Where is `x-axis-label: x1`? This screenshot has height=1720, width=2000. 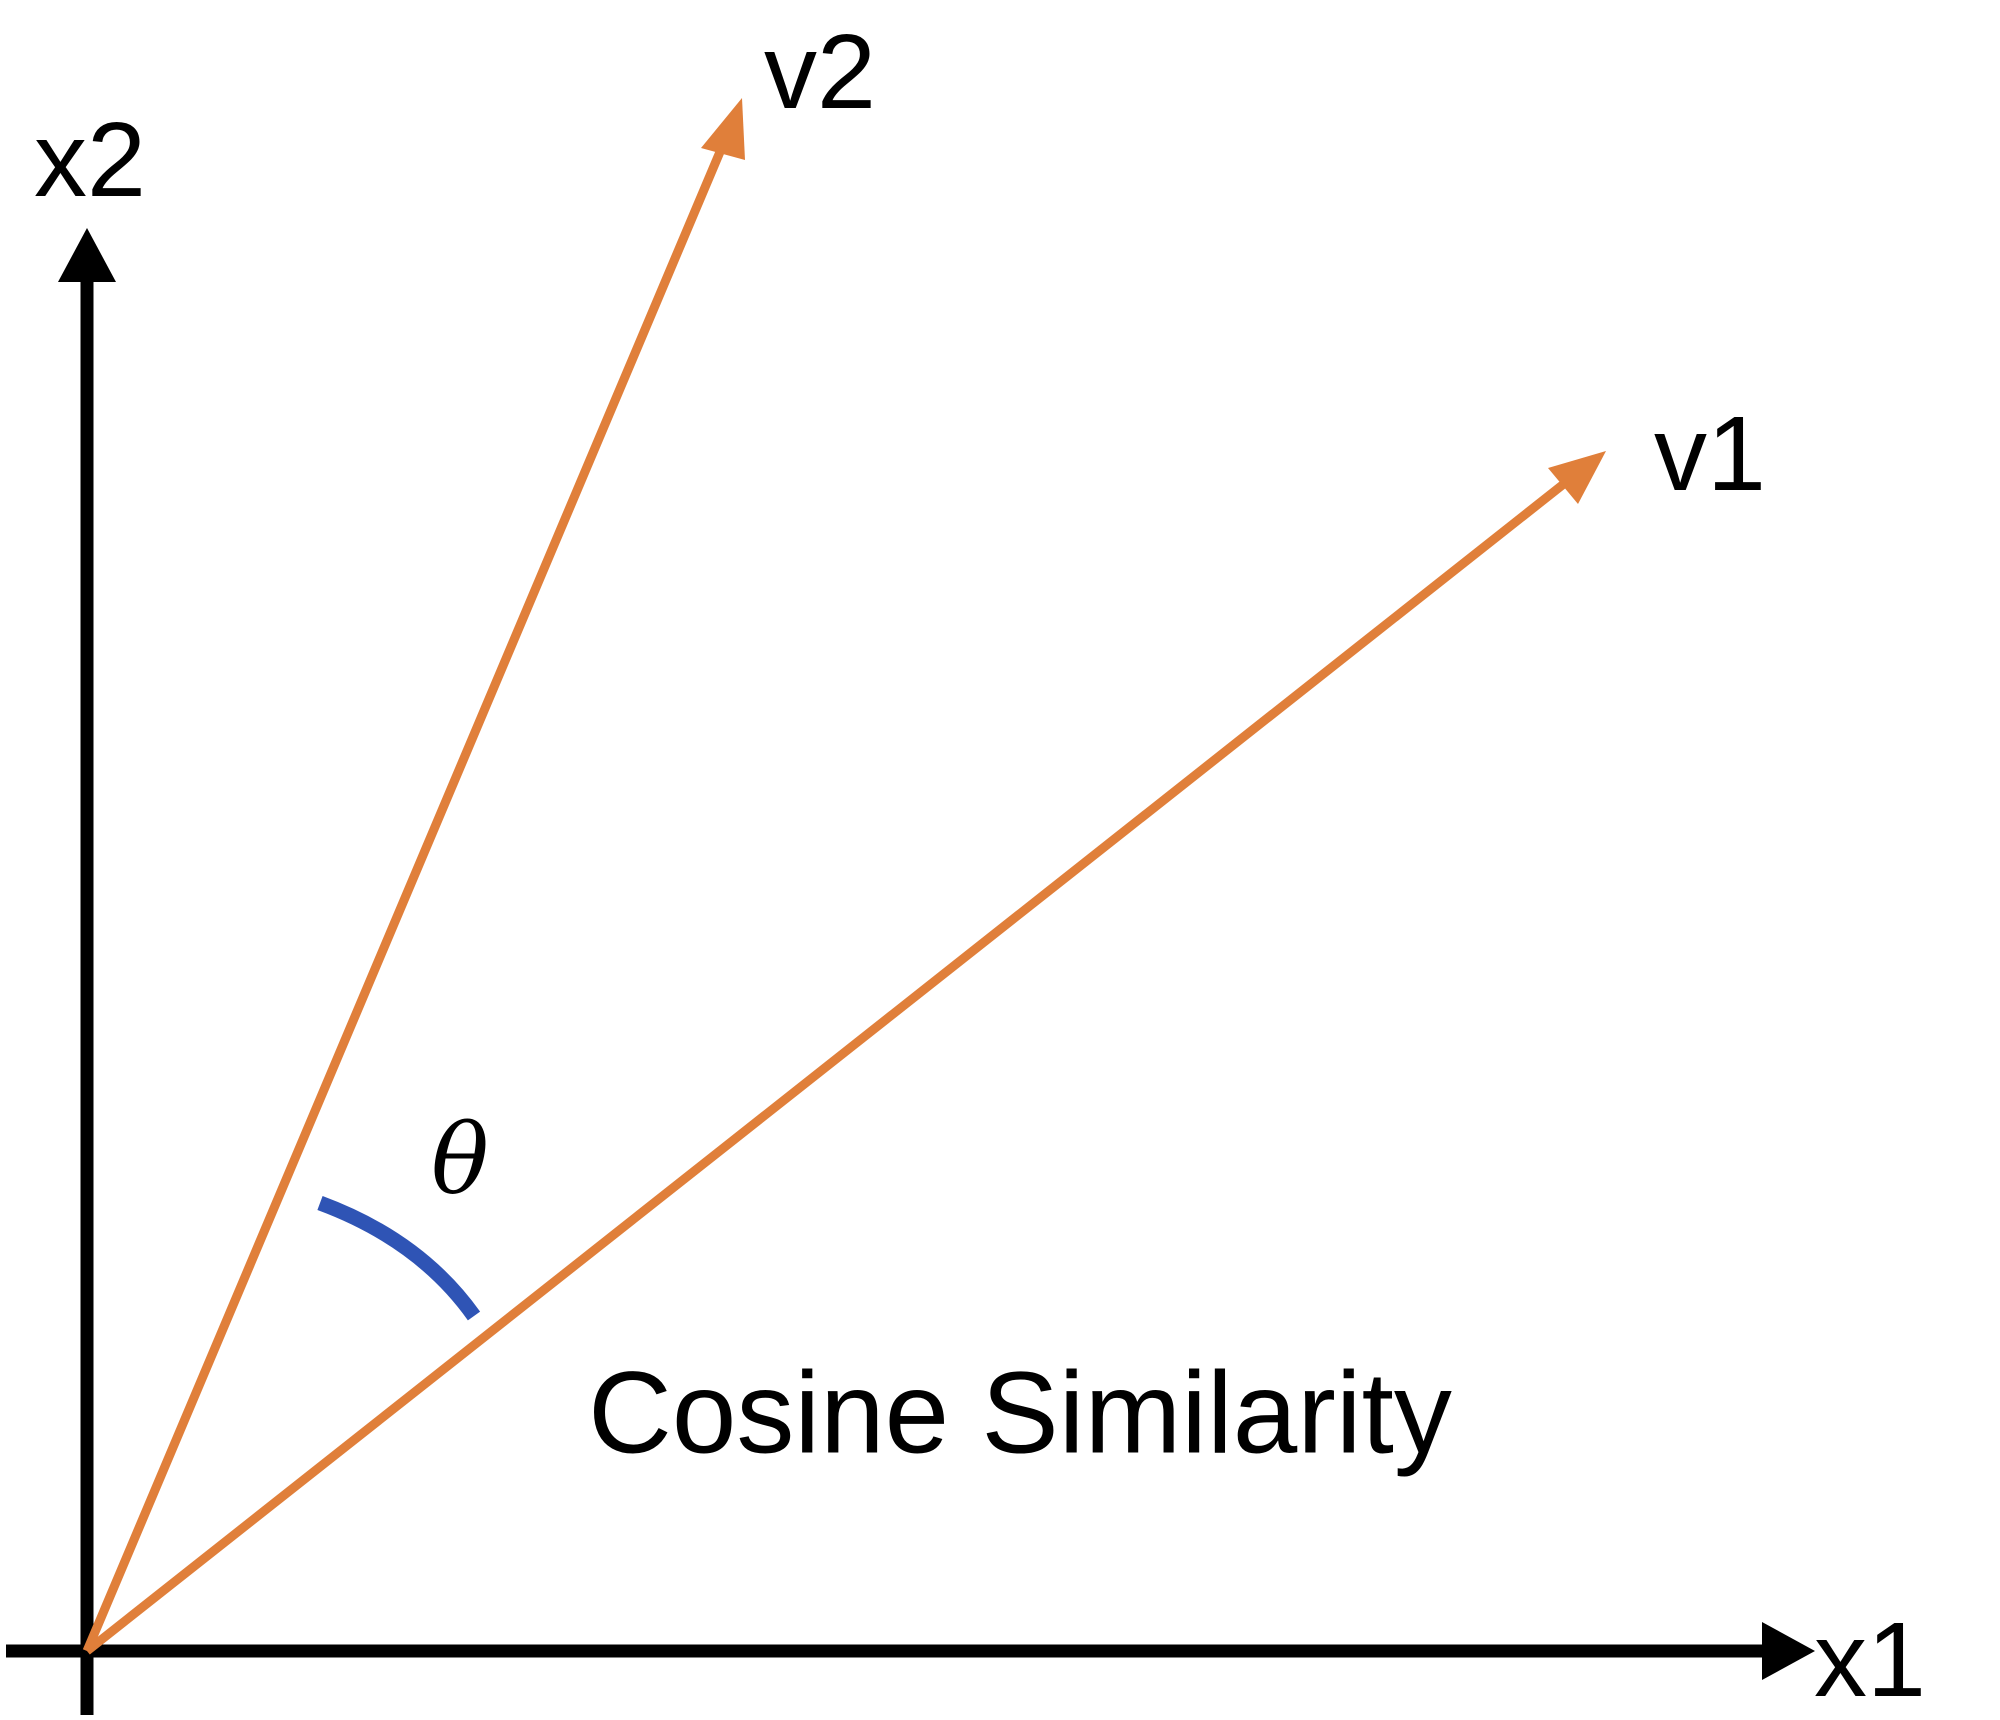 x-axis-label: x1 is located at coordinates (1870, 1660).